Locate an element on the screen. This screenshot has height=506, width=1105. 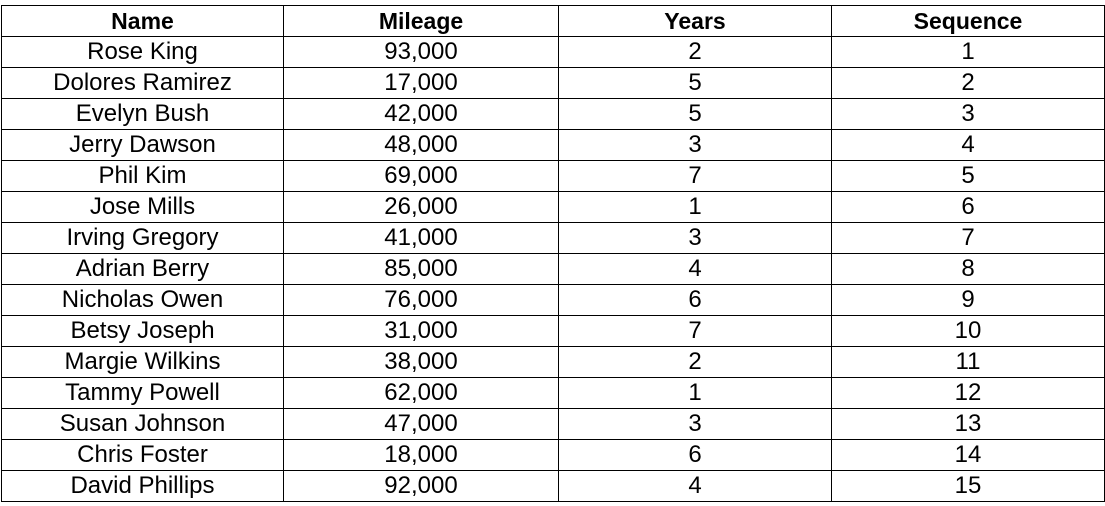
table-row: Chris Foster 18,000 6 14 is located at coordinates (553, 455).